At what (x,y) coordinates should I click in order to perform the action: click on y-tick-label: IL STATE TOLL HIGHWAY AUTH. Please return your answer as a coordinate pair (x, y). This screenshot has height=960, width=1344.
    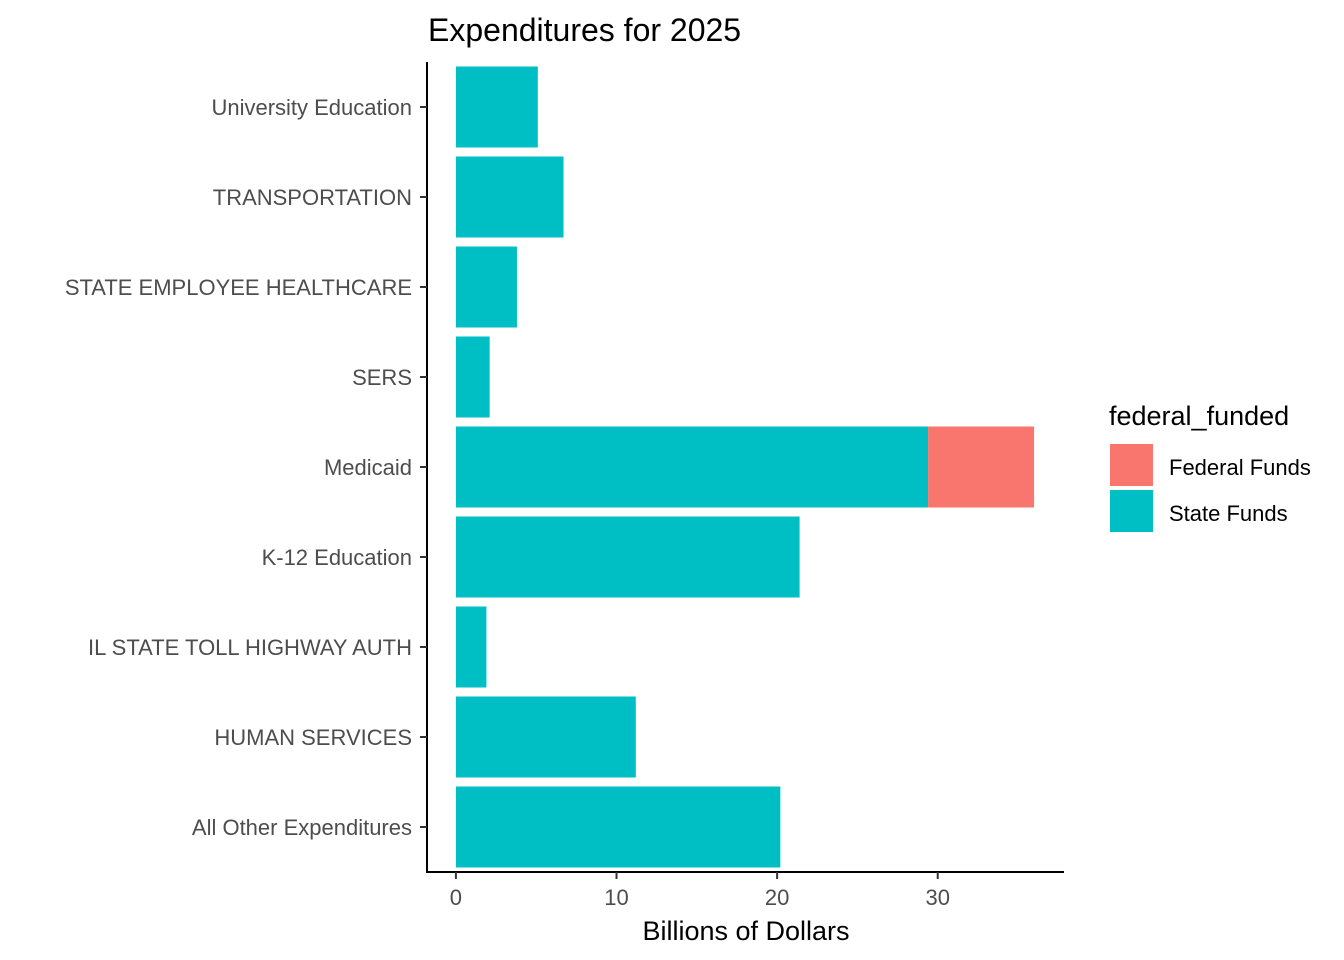
    Looking at the image, I should click on (250, 647).